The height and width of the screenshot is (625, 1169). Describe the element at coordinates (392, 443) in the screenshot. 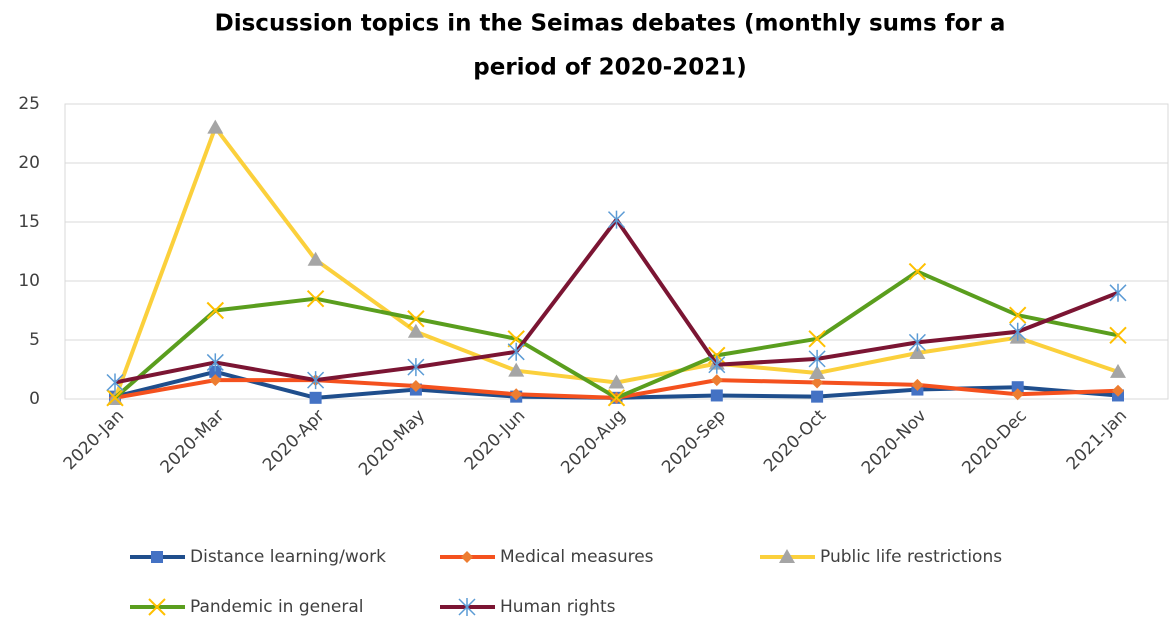

I see `x-tick-label: 2020-May` at that location.